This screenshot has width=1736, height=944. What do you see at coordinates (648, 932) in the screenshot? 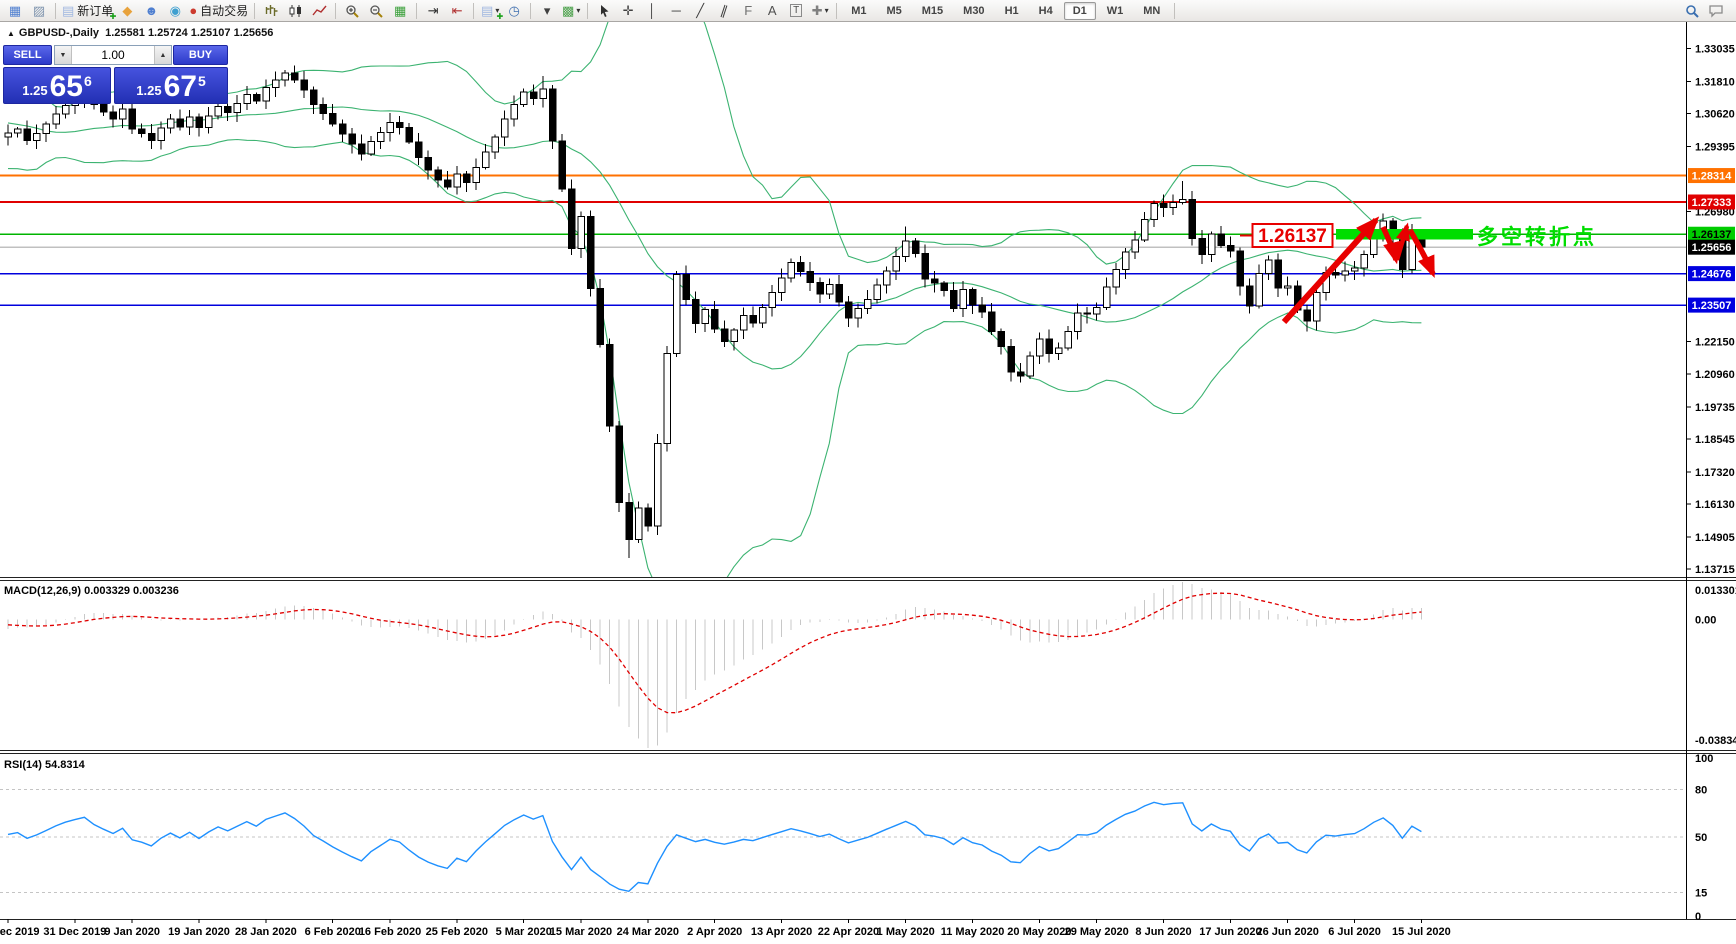
I see `date-tick-label: 24 Mar 2020` at bounding box center [648, 932].